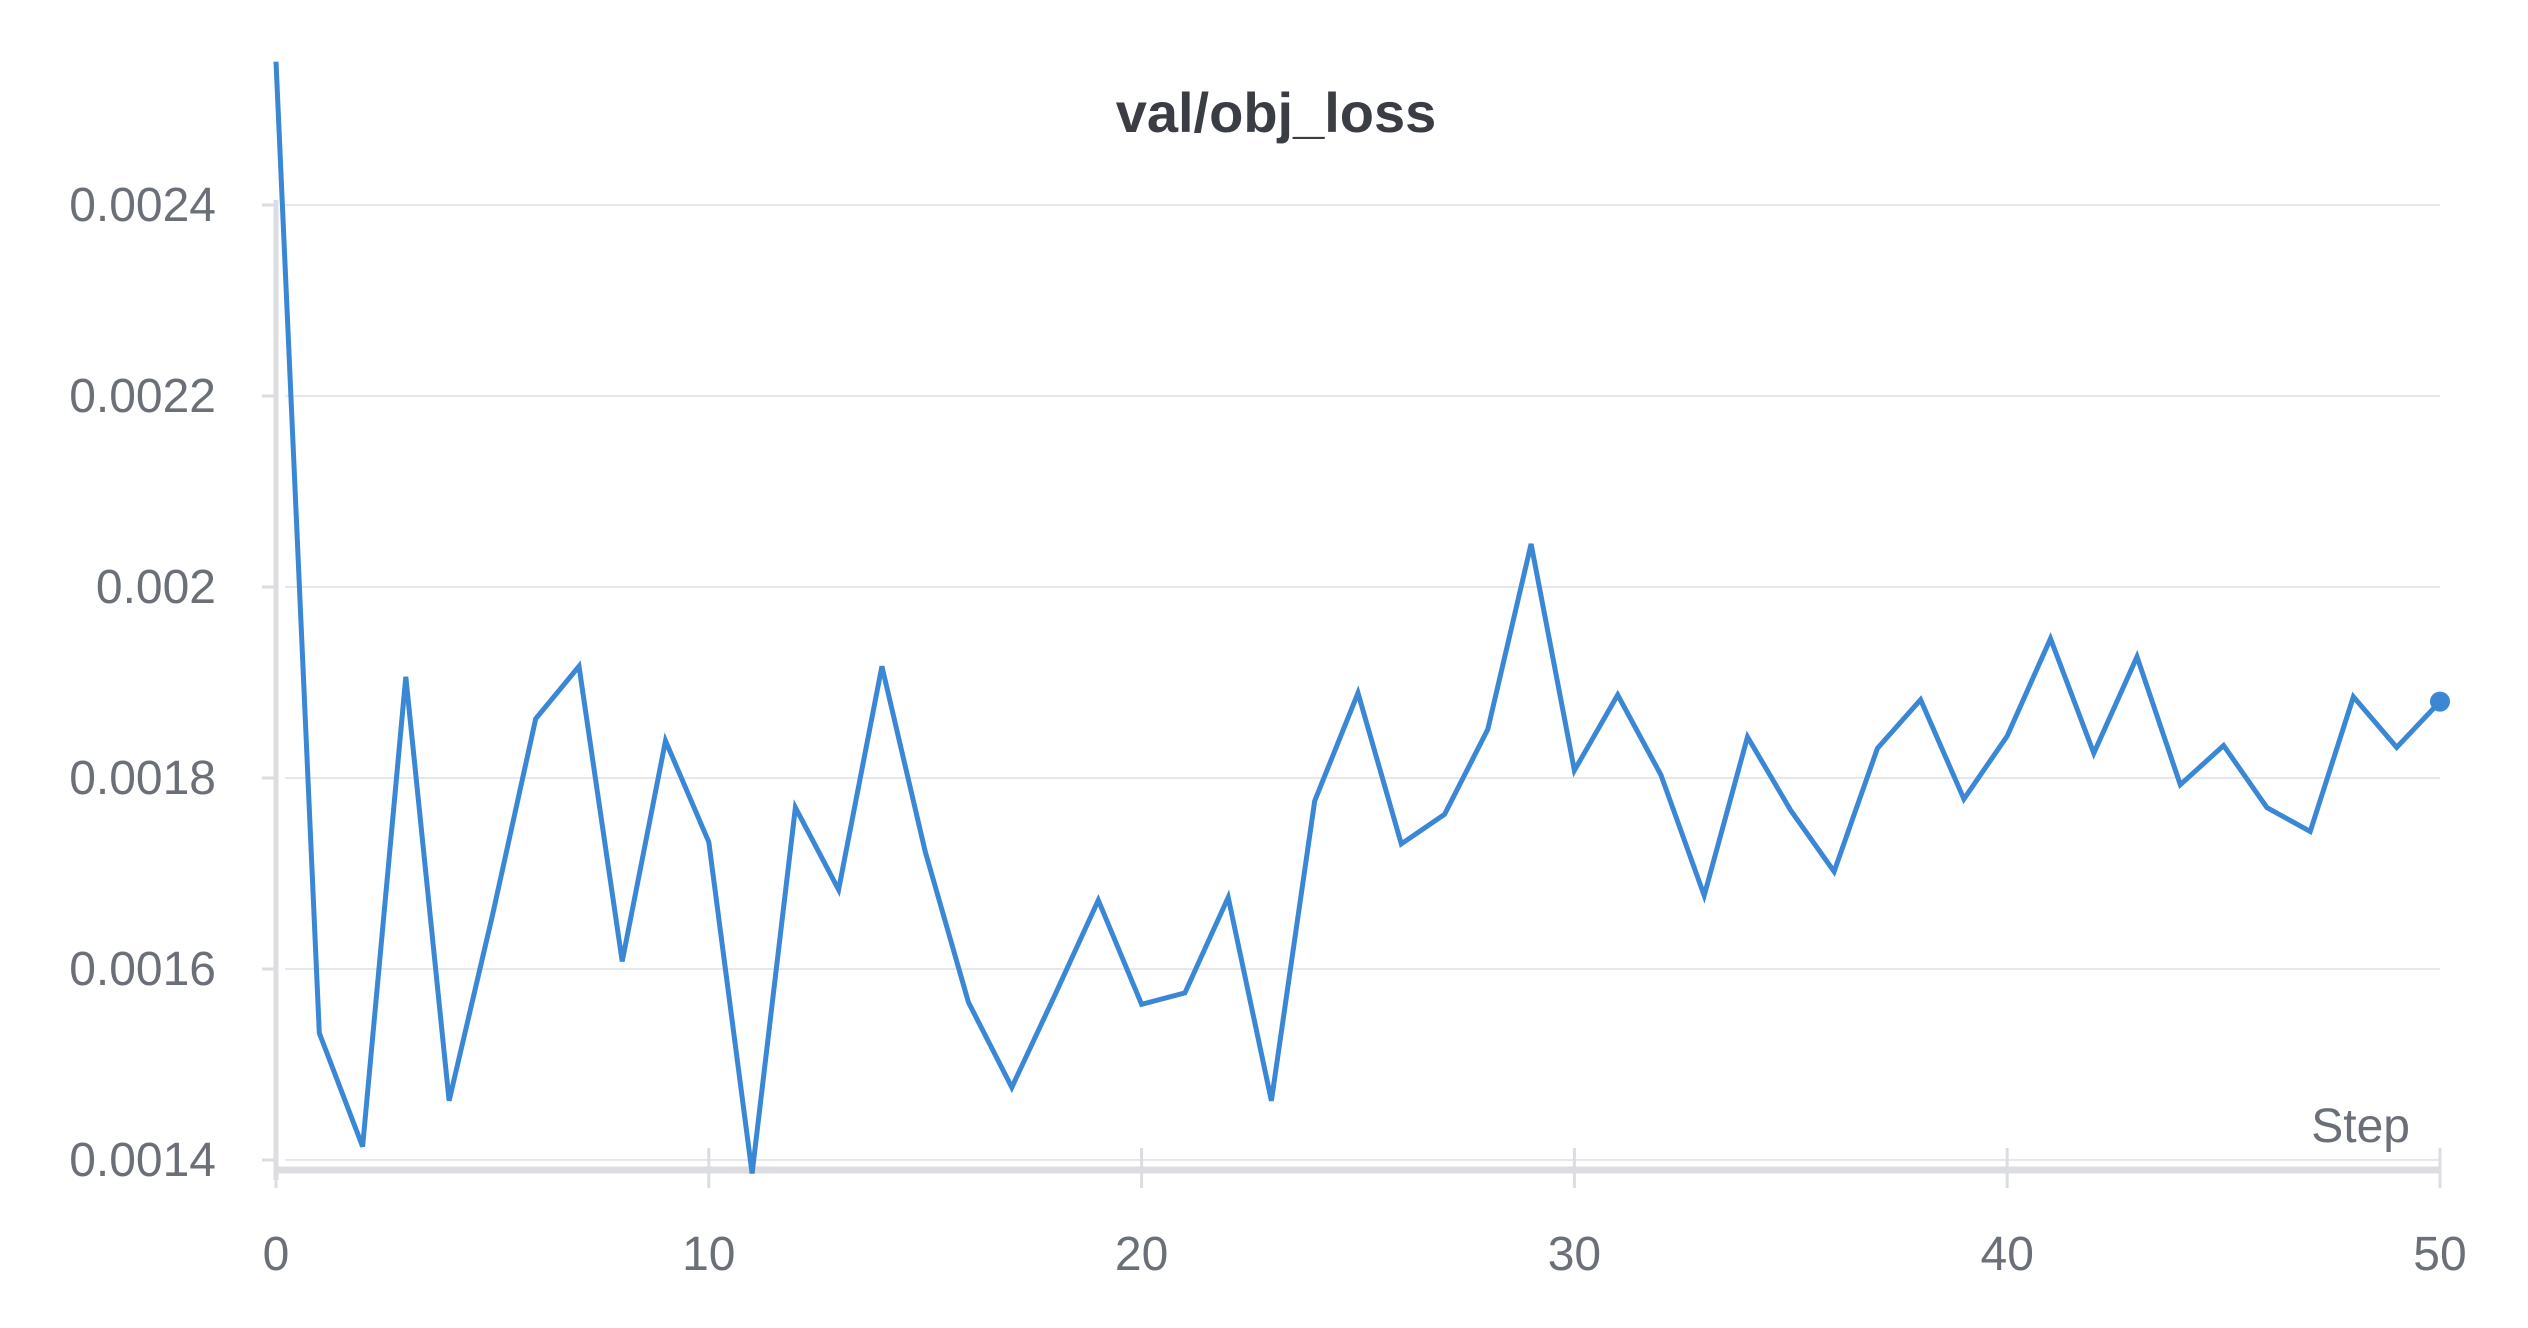 This screenshot has width=2528, height=1328. Describe the element at coordinates (142, 683) in the screenshot. I see `y-tick-labels: 0.0014 0.0016 0.0018 0.002 0.0022 0.0024` at that location.